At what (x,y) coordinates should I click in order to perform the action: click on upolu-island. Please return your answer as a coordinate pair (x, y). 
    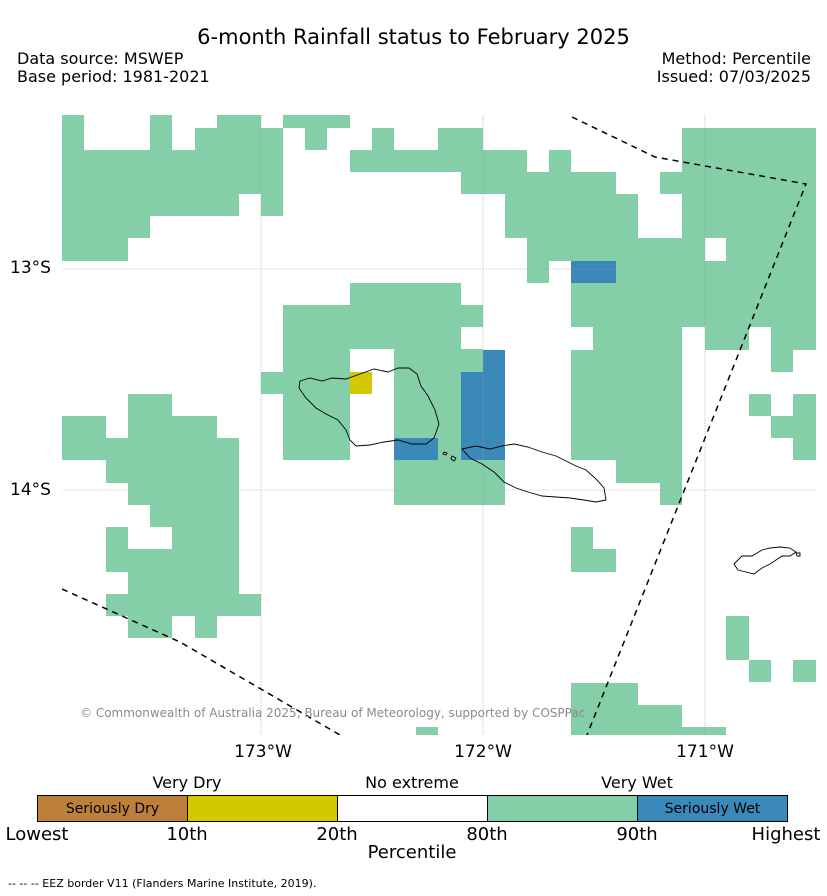
    Looking at the image, I should click on (534, 473).